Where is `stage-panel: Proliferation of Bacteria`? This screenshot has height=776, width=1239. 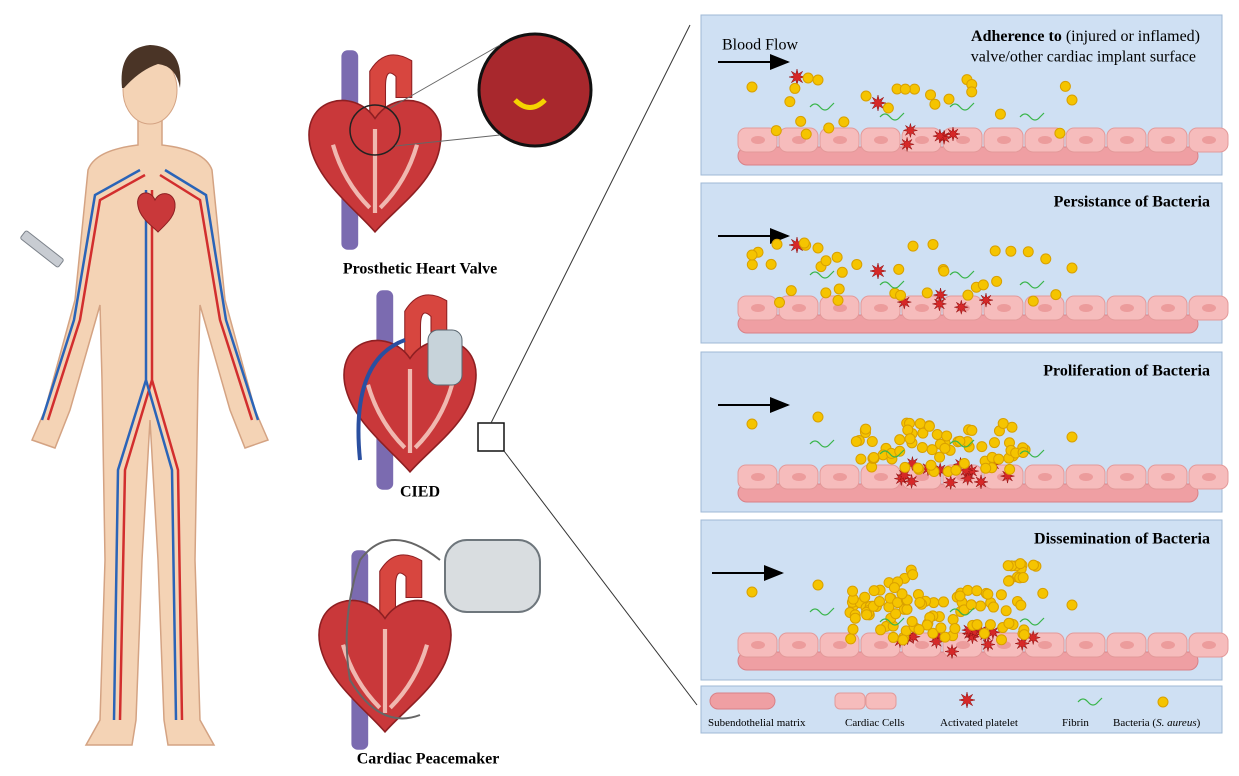 stage-panel: Proliferation of Bacteria is located at coordinates (964, 432).